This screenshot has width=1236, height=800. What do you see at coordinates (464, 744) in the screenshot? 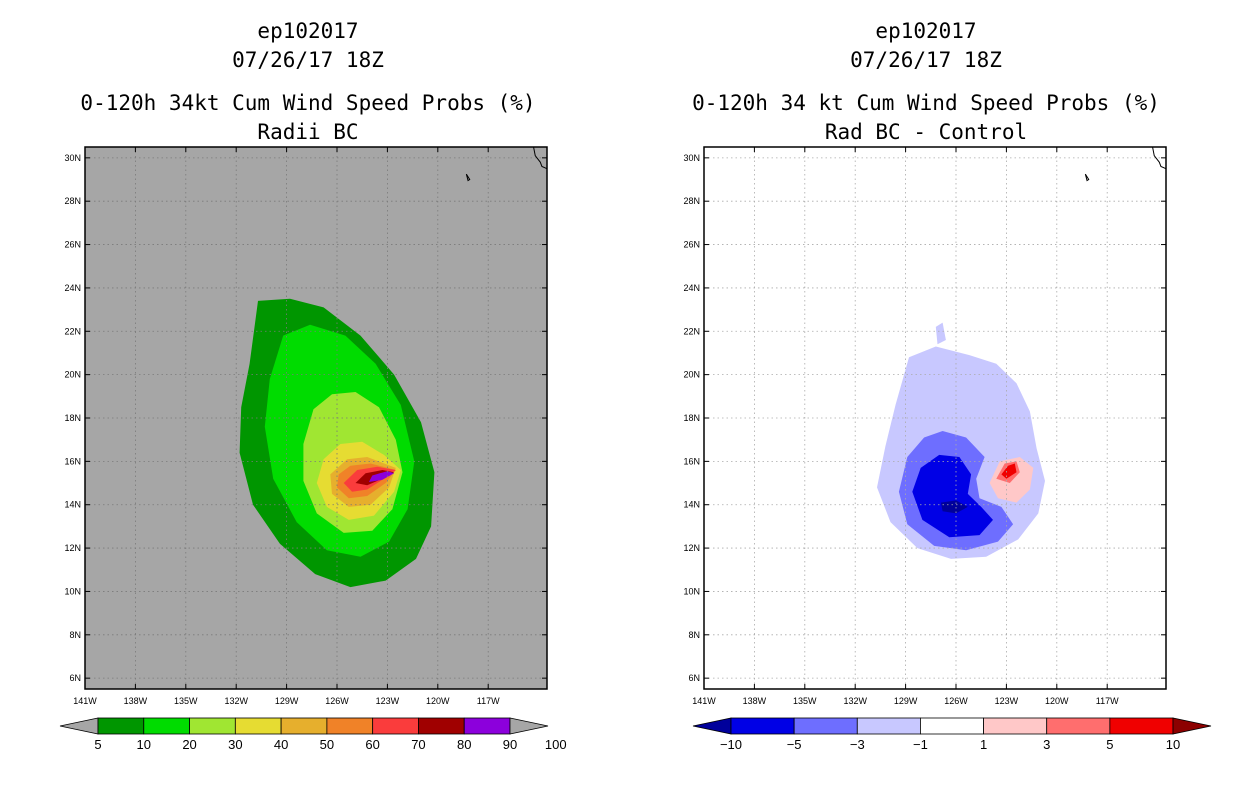
I see `colorbar-label: 80` at bounding box center [464, 744].